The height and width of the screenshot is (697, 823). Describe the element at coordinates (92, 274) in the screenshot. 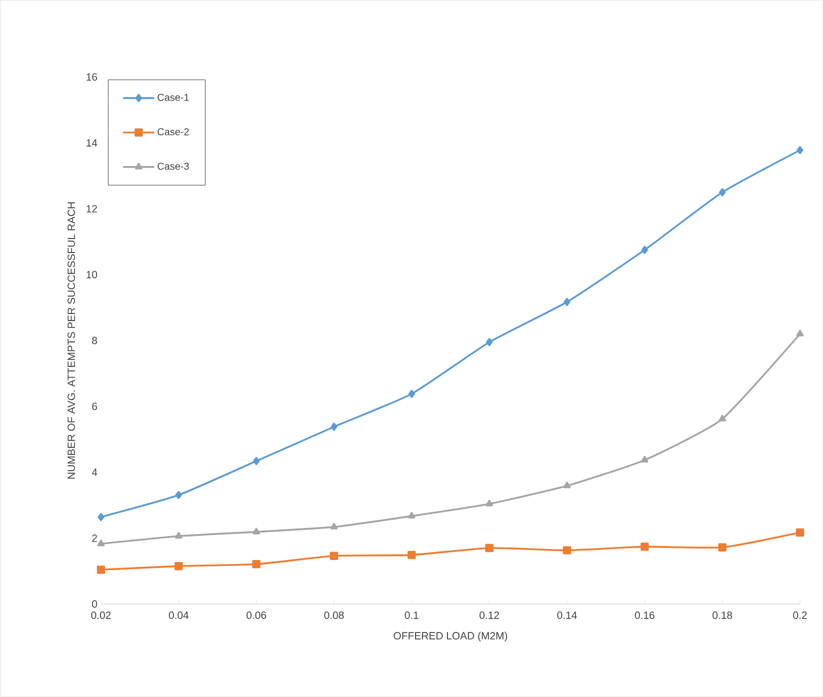

I see `y-tick-label: 10` at that location.